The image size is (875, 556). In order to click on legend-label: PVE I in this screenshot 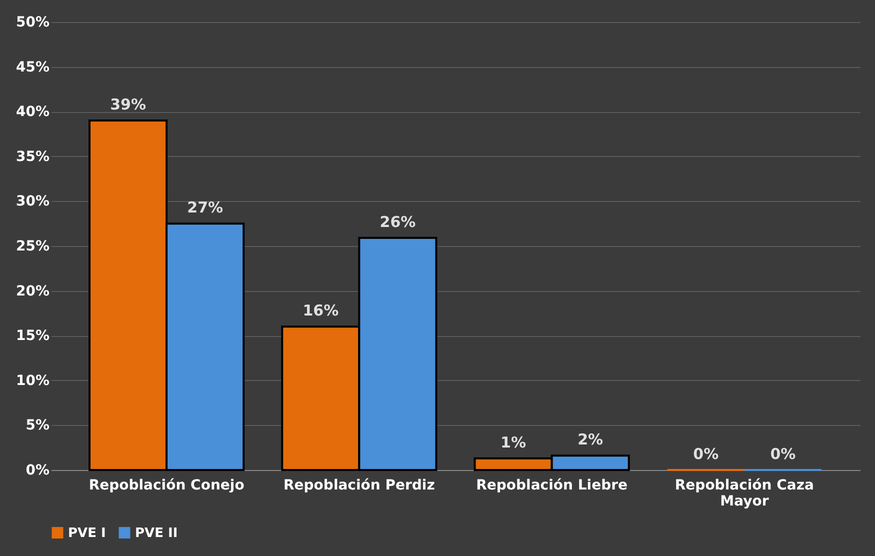, I will do `click(87, 533)`.